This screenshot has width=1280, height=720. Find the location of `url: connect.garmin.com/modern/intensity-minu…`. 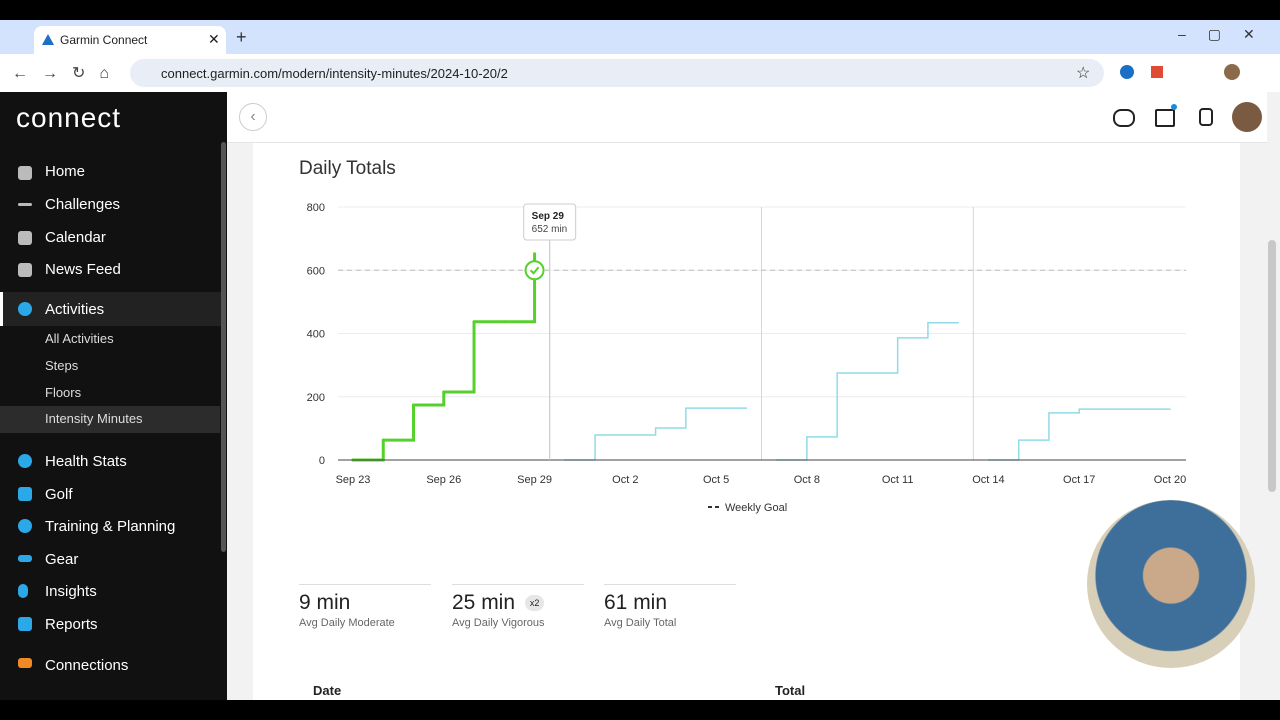

url: connect.garmin.com/modern/intensity-minu… is located at coordinates (334, 73).